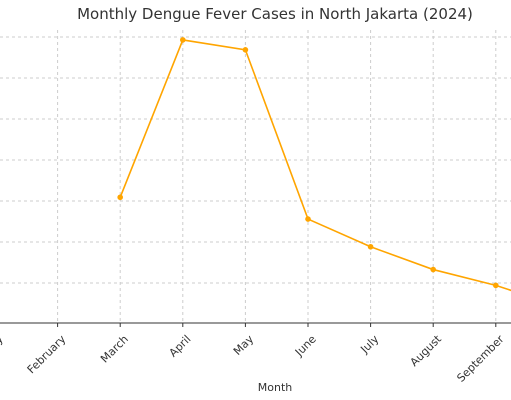 The image size is (511, 400). Describe the element at coordinates (244, 345) in the screenshot. I see `x-tick-label: May` at that location.